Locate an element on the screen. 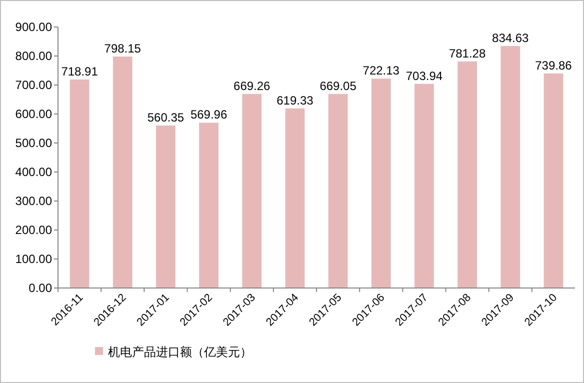 The image size is (584, 383). legend-label: 机电产品进口额（亿美元） is located at coordinates (180, 352).